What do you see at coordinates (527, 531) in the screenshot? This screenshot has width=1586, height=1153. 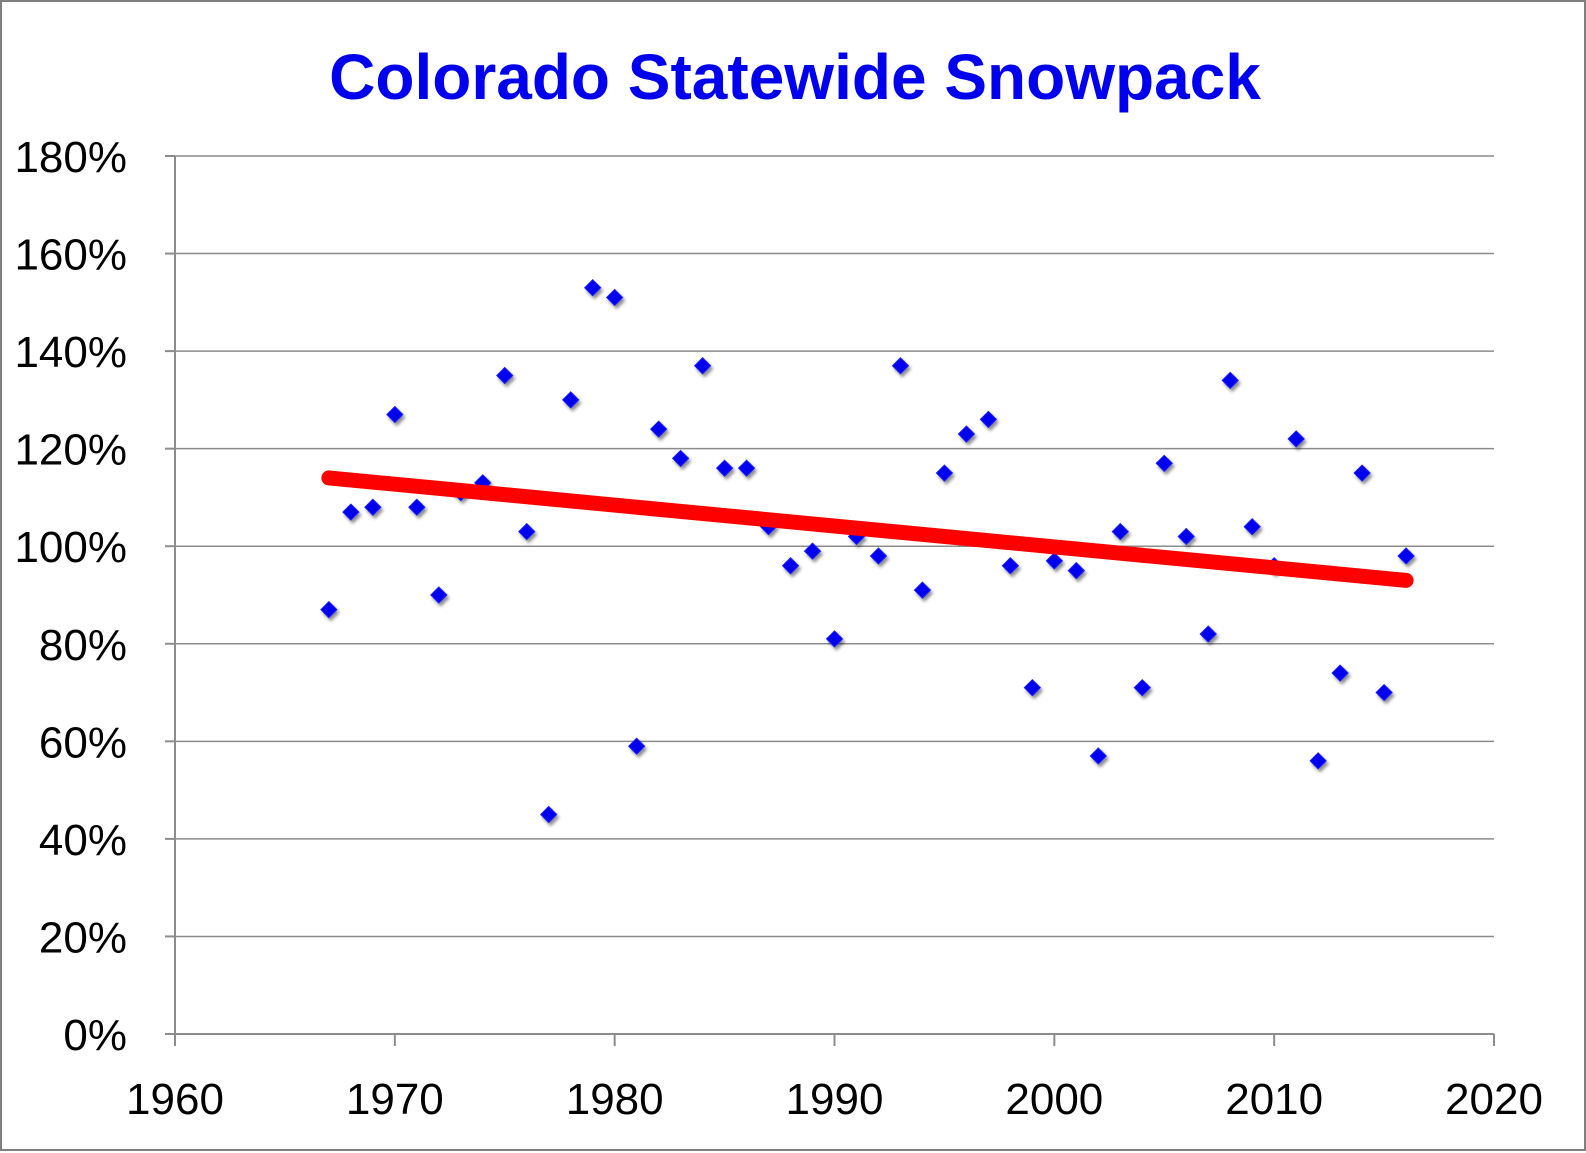 I see `data-point-1976` at bounding box center [527, 531].